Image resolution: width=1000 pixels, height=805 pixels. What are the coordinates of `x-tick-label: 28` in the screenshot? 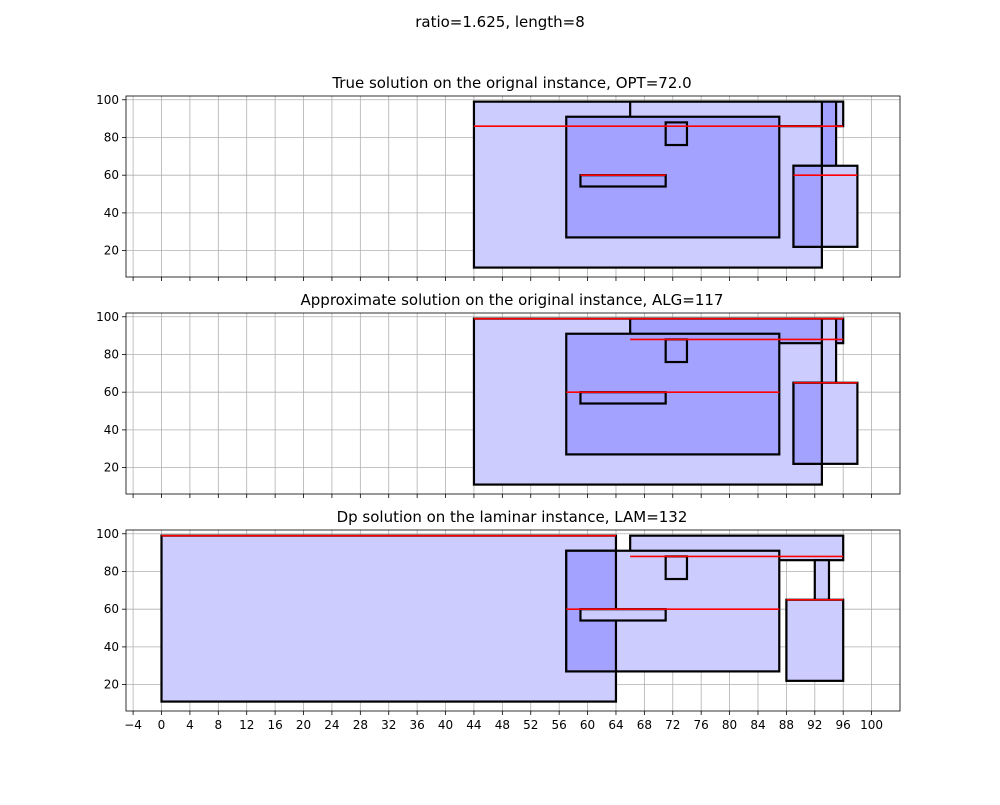 It's located at (360, 725).